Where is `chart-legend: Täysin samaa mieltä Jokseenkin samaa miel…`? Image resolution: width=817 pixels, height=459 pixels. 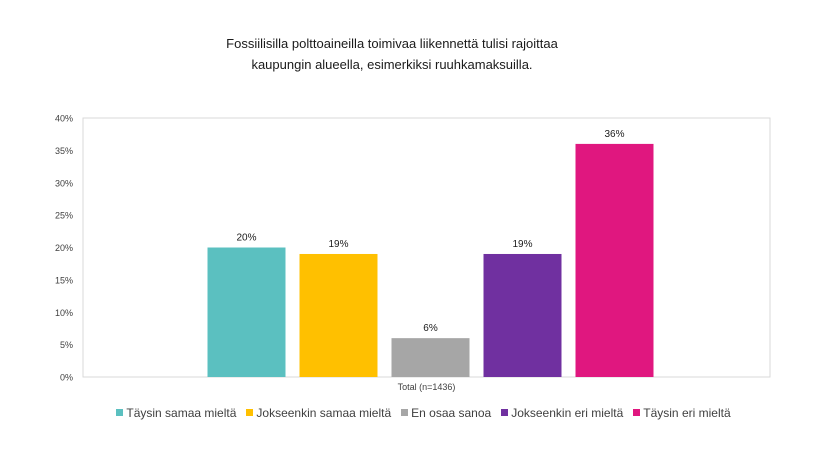 chart-legend: Täysin samaa mieltä Jokseenkin samaa miel… is located at coordinates (408, 412).